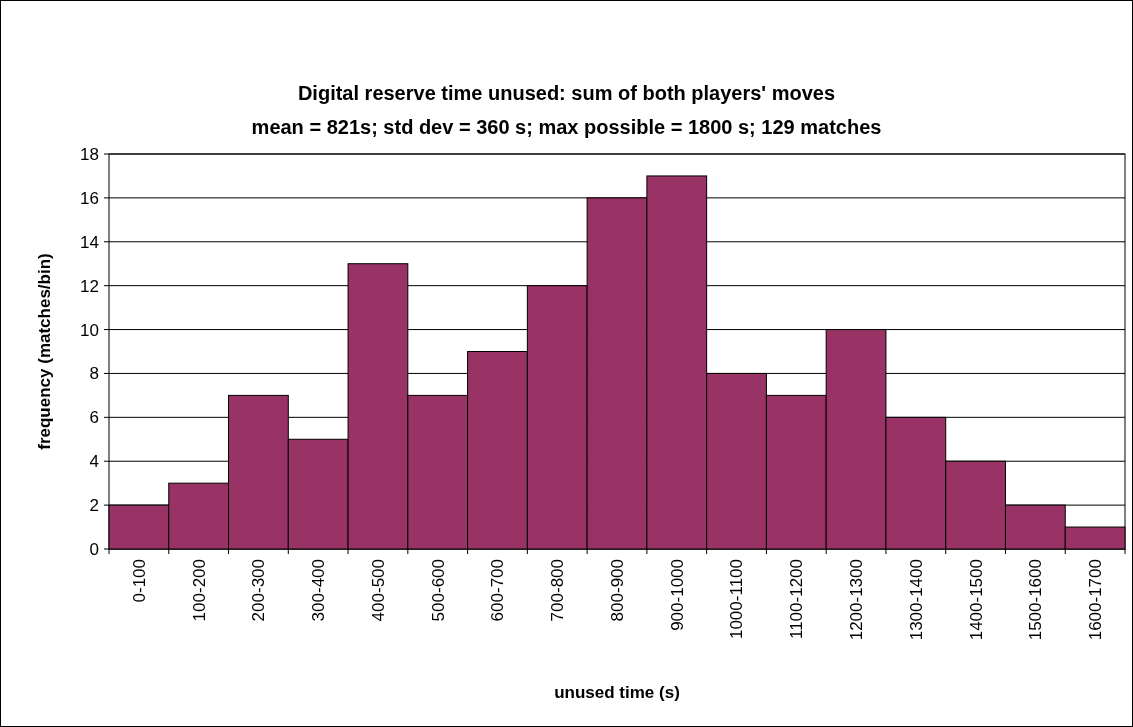 Image resolution: width=1133 pixels, height=727 pixels. I want to click on y-tick-label: 8, so click(94, 374).